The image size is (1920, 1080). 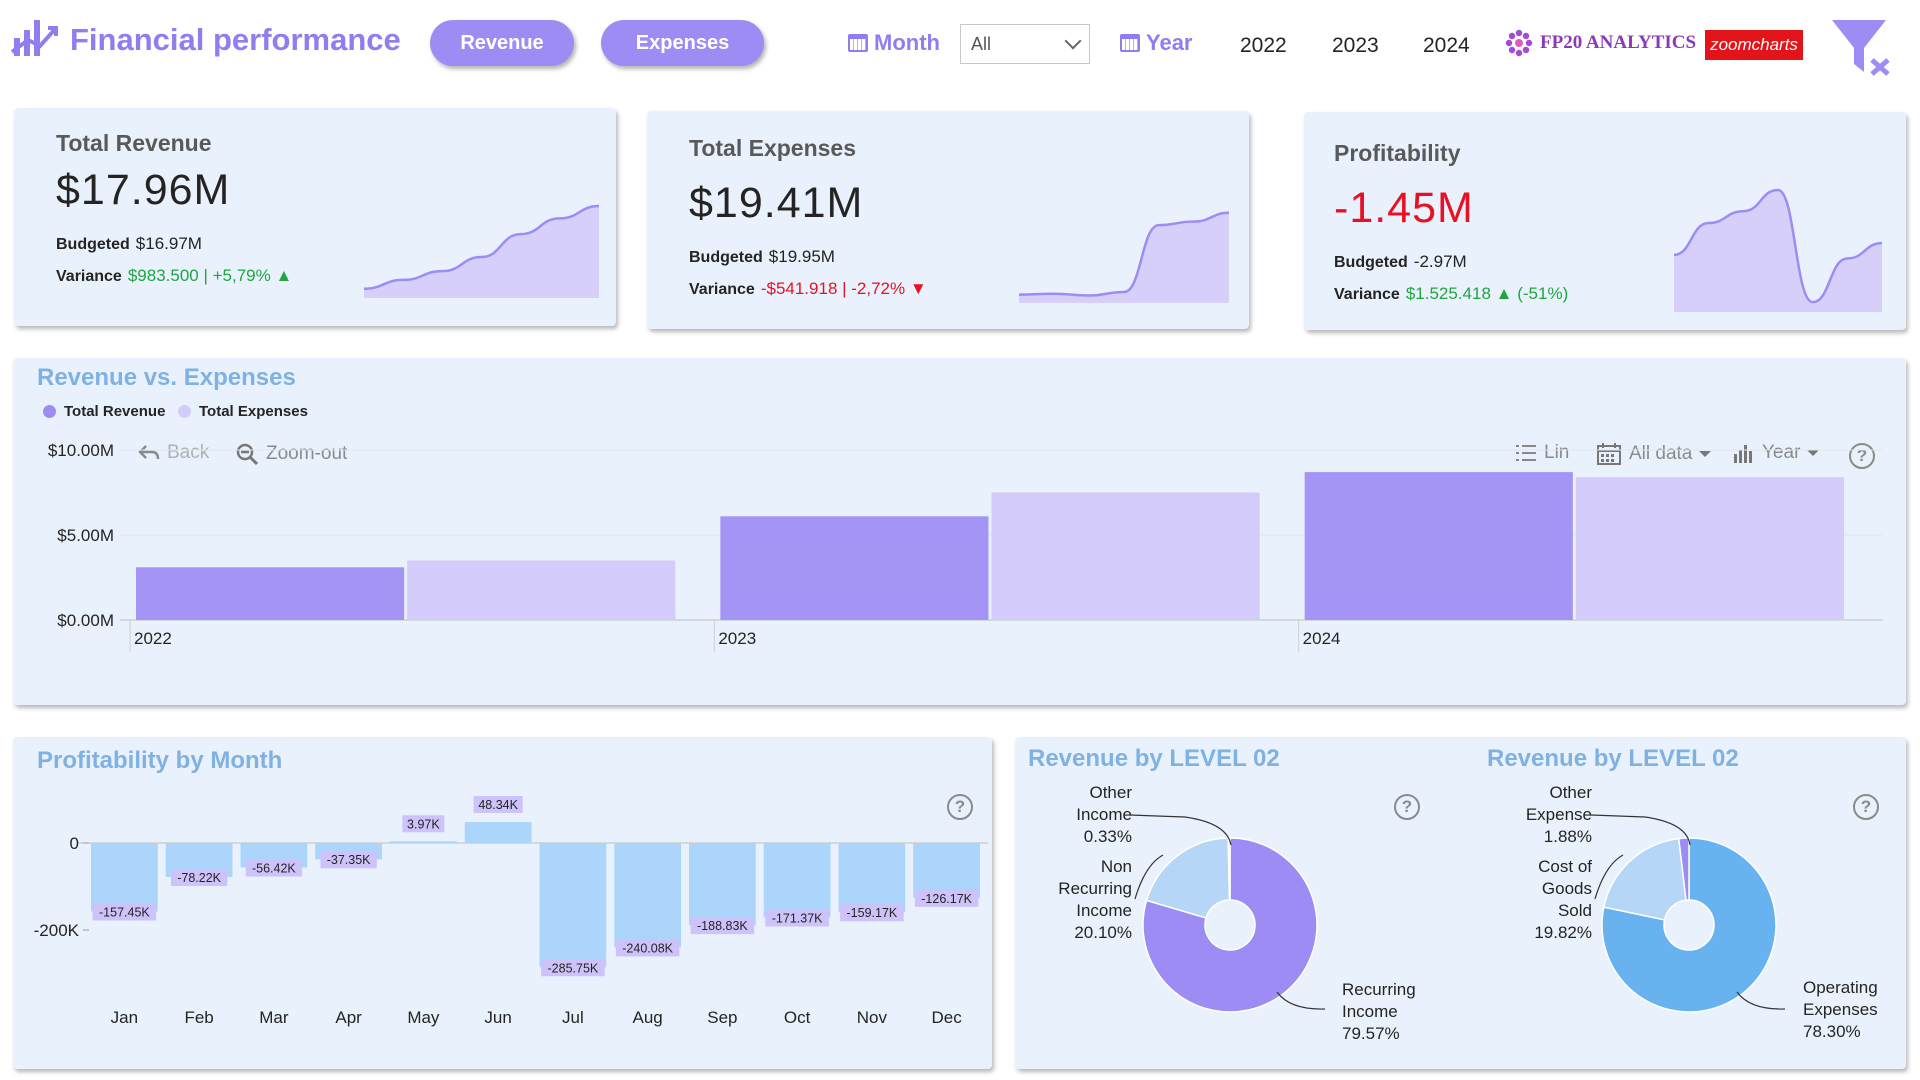 What do you see at coordinates (1438, 546) in the screenshot?
I see `bar-revenue` at bounding box center [1438, 546].